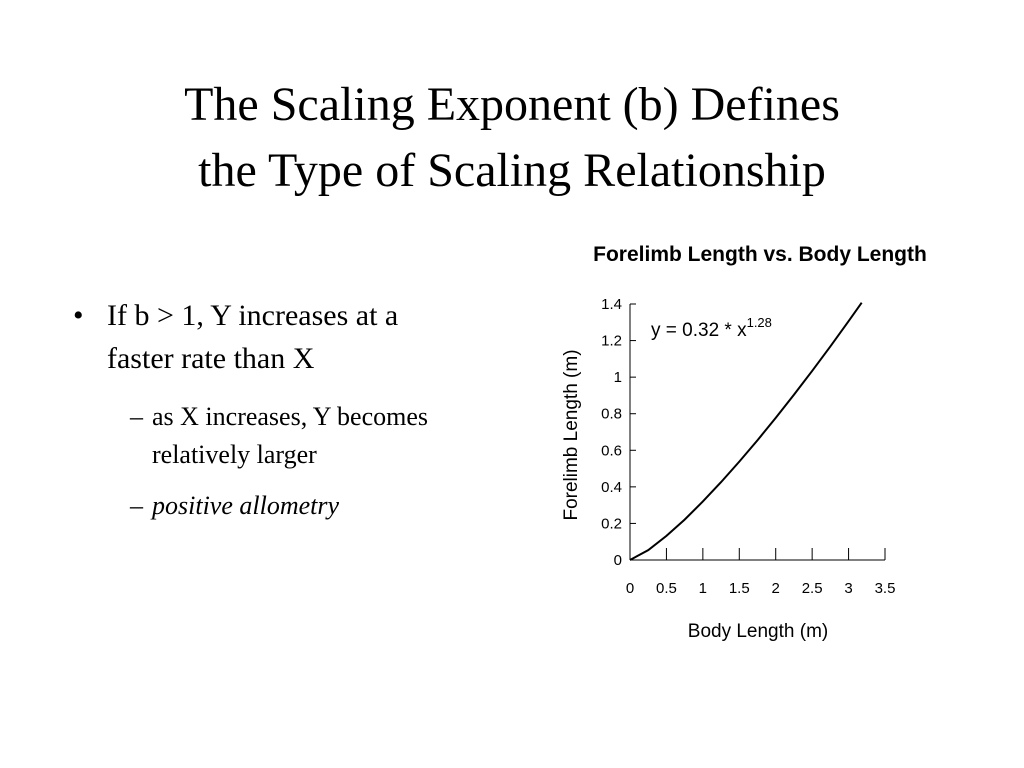 The width and height of the screenshot is (1024, 768). I want to click on chart-title: Forelimb Length vs. Body Length, so click(760, 254).